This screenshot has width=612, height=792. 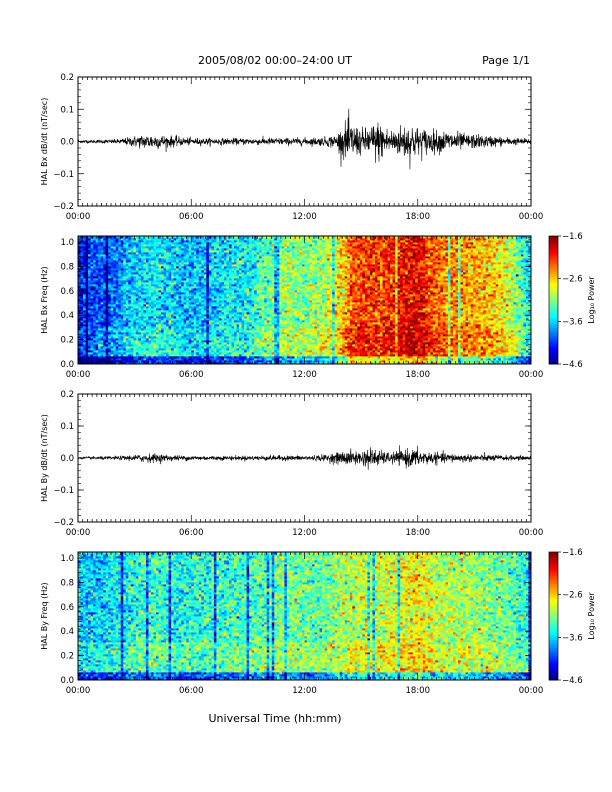 I want to click on y-tick-label: 0.1, so click(x=67, y=110).